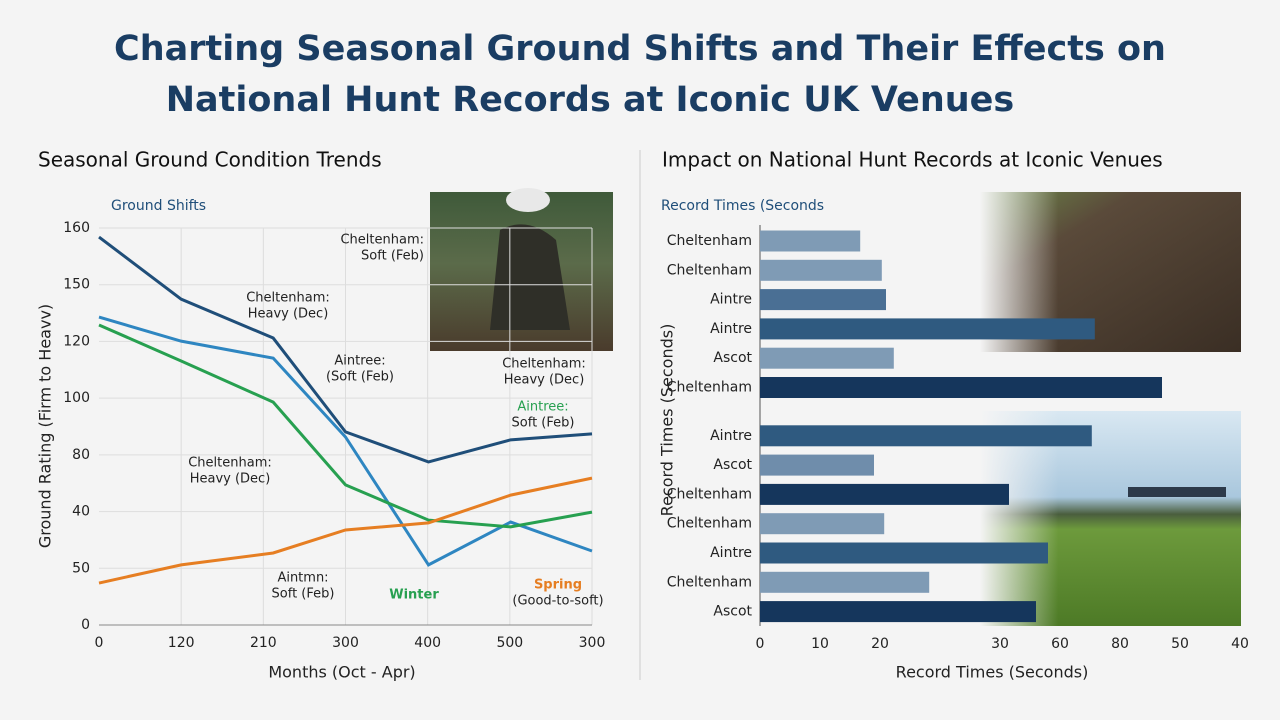  What do you see at coordinates (820, 644) in the screenshot?
I see `x-tick-label: 10` at bounding box center [820, 644].